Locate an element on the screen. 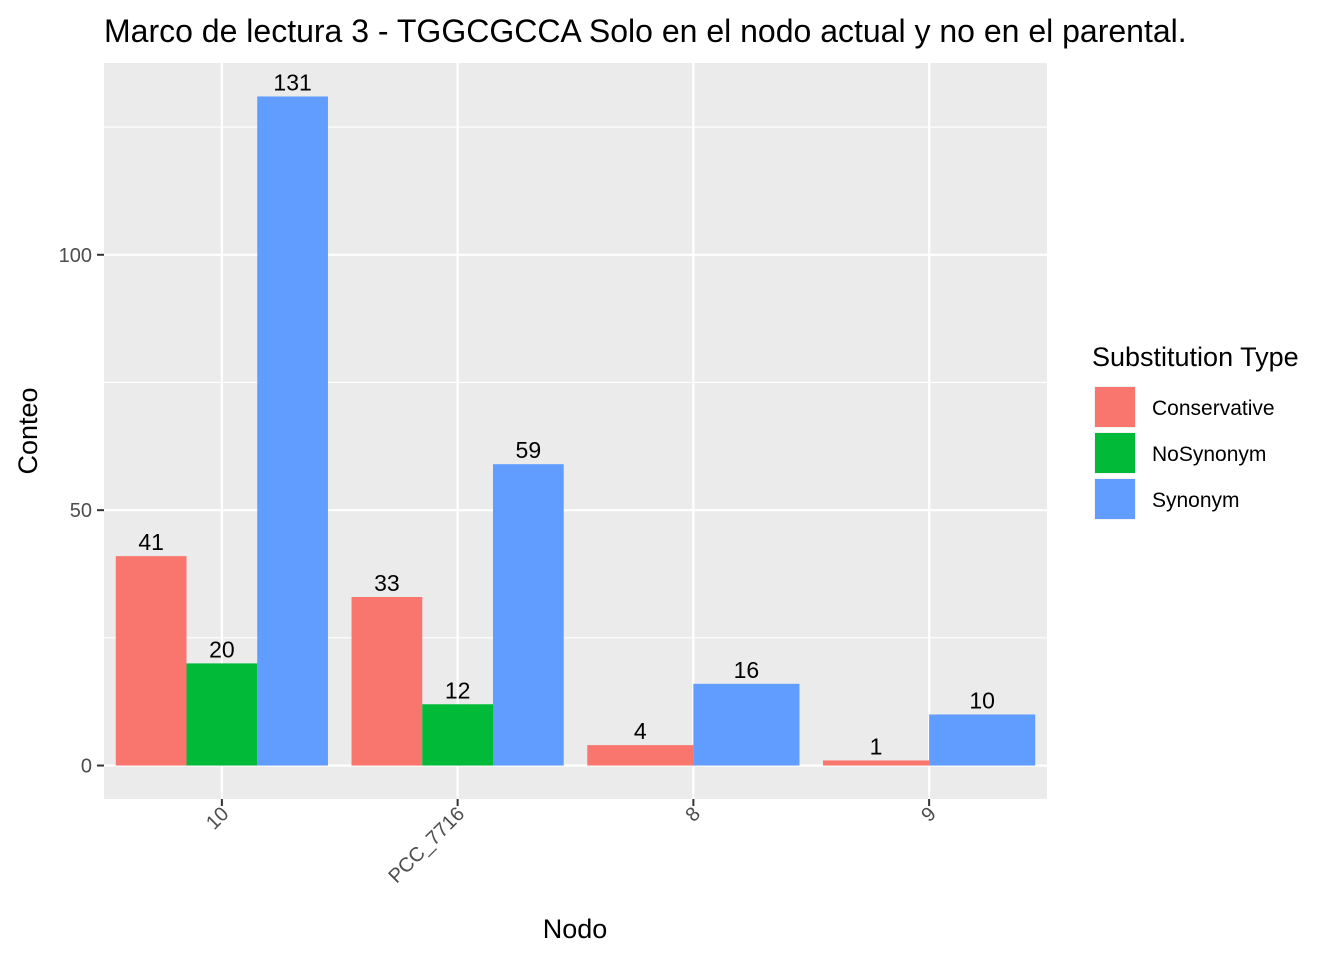 The image size is (1344, 965). data-label: 41 is located at coordinates (151, 542).